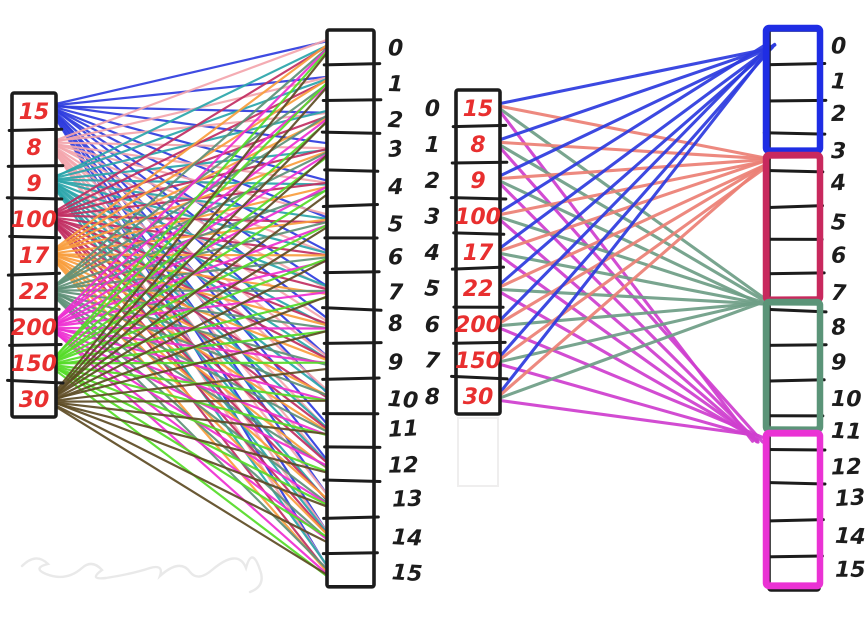 This screenshot has width=867, height=641. Describe the element at coordinates (477, 145) in the screenshot. I see `source-value: 8` at that location.